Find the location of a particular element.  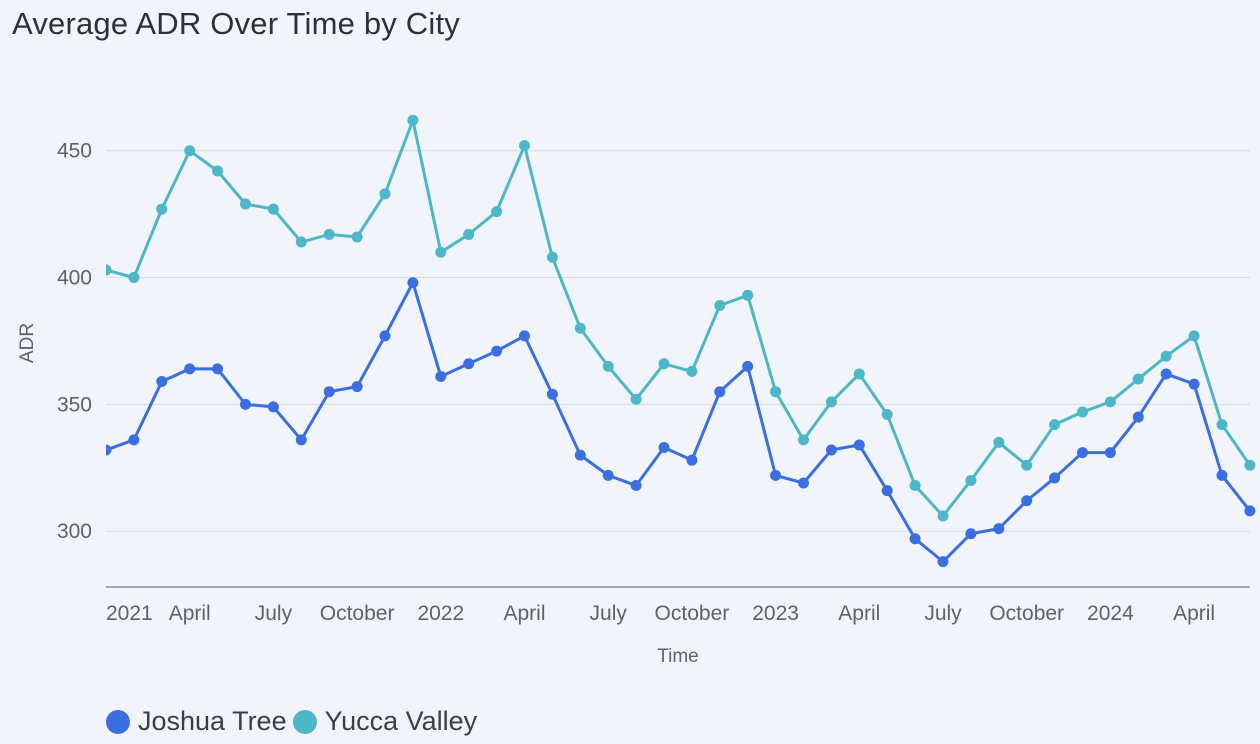

x-tick-label: October is located at coordinates (1026, 613).